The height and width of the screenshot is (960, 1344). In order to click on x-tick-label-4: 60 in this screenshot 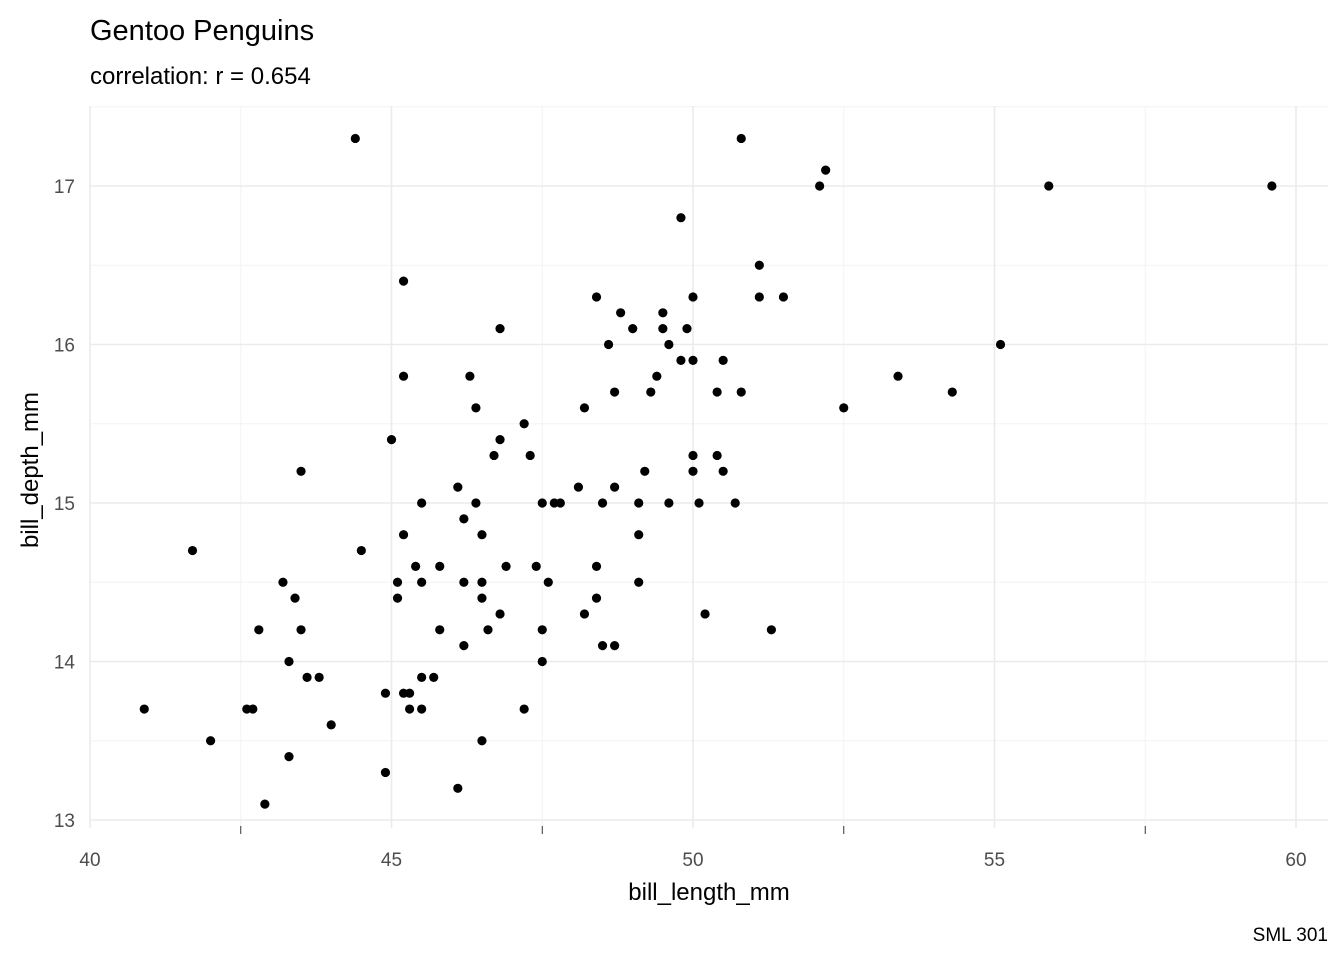, I will do `click(1295, 860)`.